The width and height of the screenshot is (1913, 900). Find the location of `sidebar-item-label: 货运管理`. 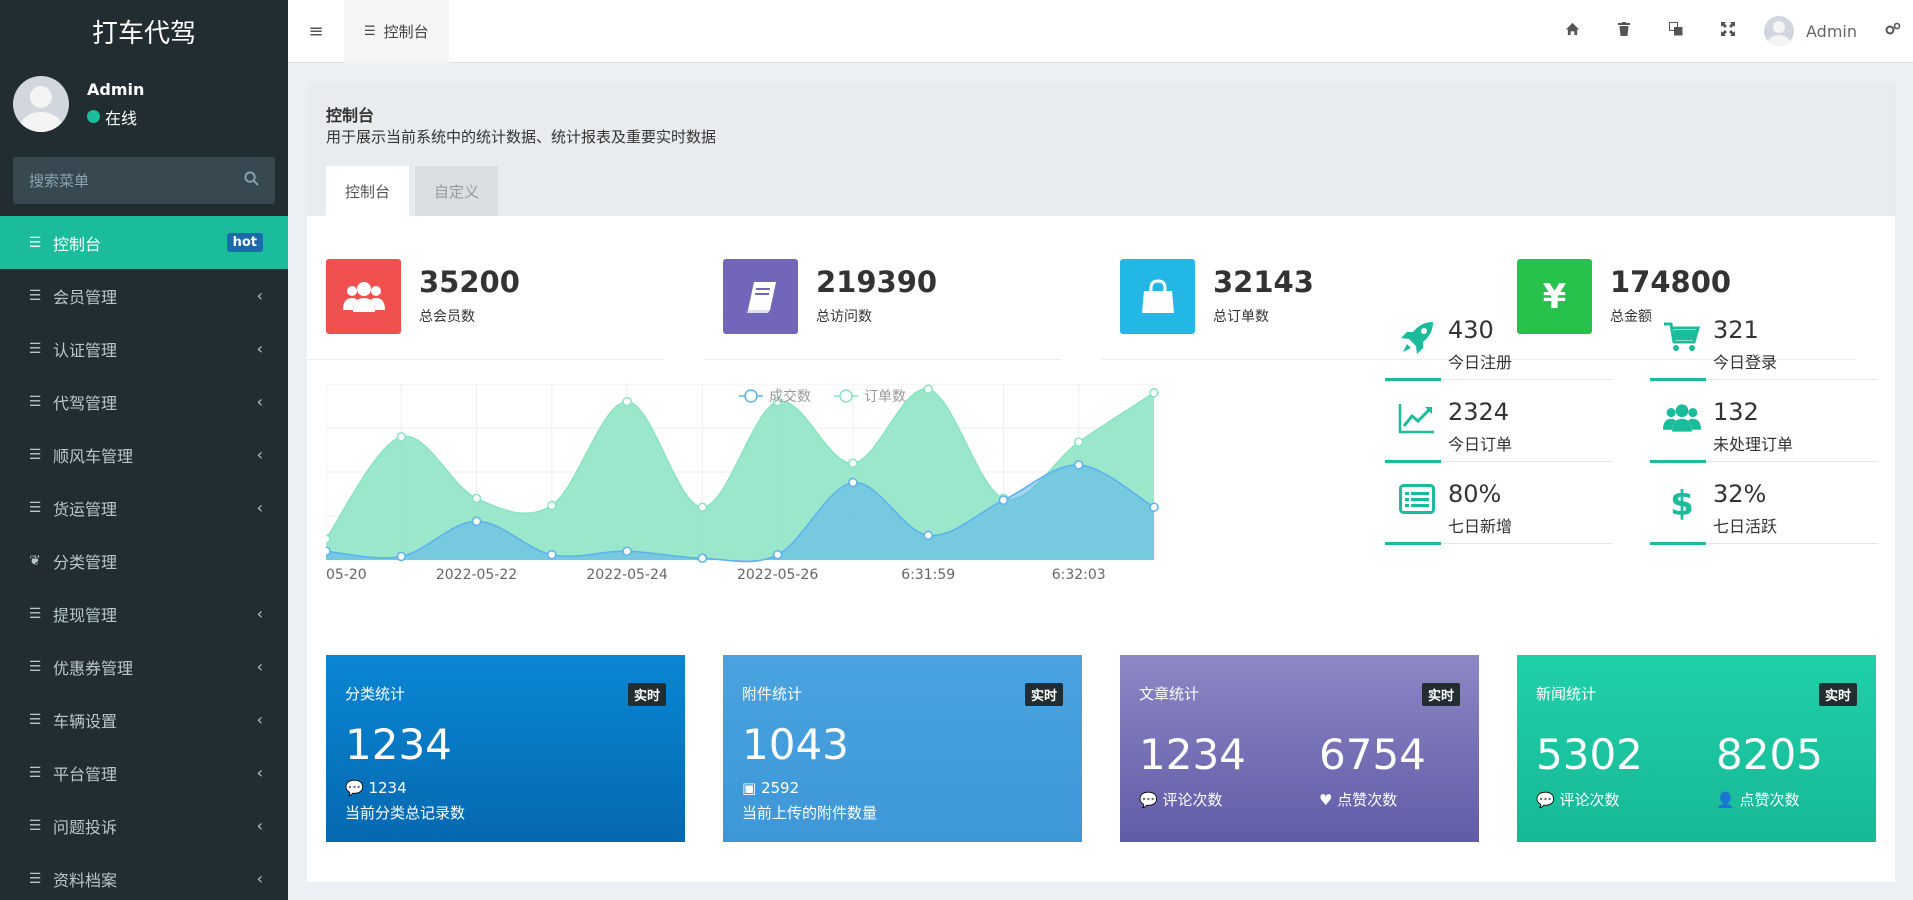

sidebar-item-label: 货运管理 is located at coordinates (85, 509).